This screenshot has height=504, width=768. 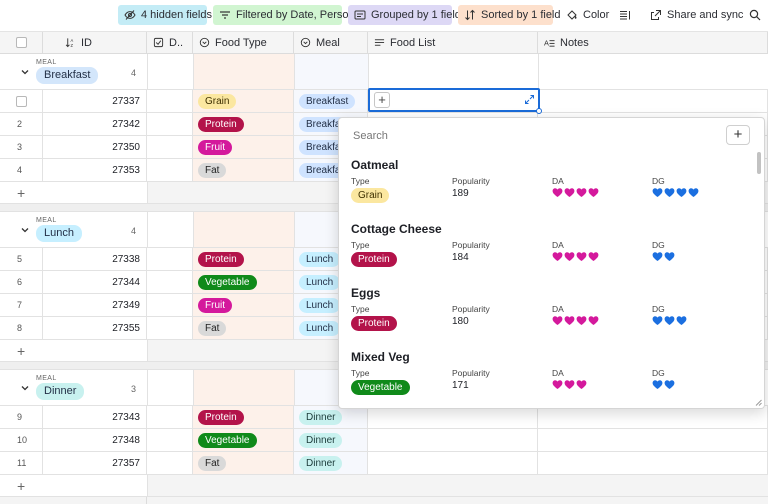 I want to click on picker-scrollbar, so click(x=759, y=163).